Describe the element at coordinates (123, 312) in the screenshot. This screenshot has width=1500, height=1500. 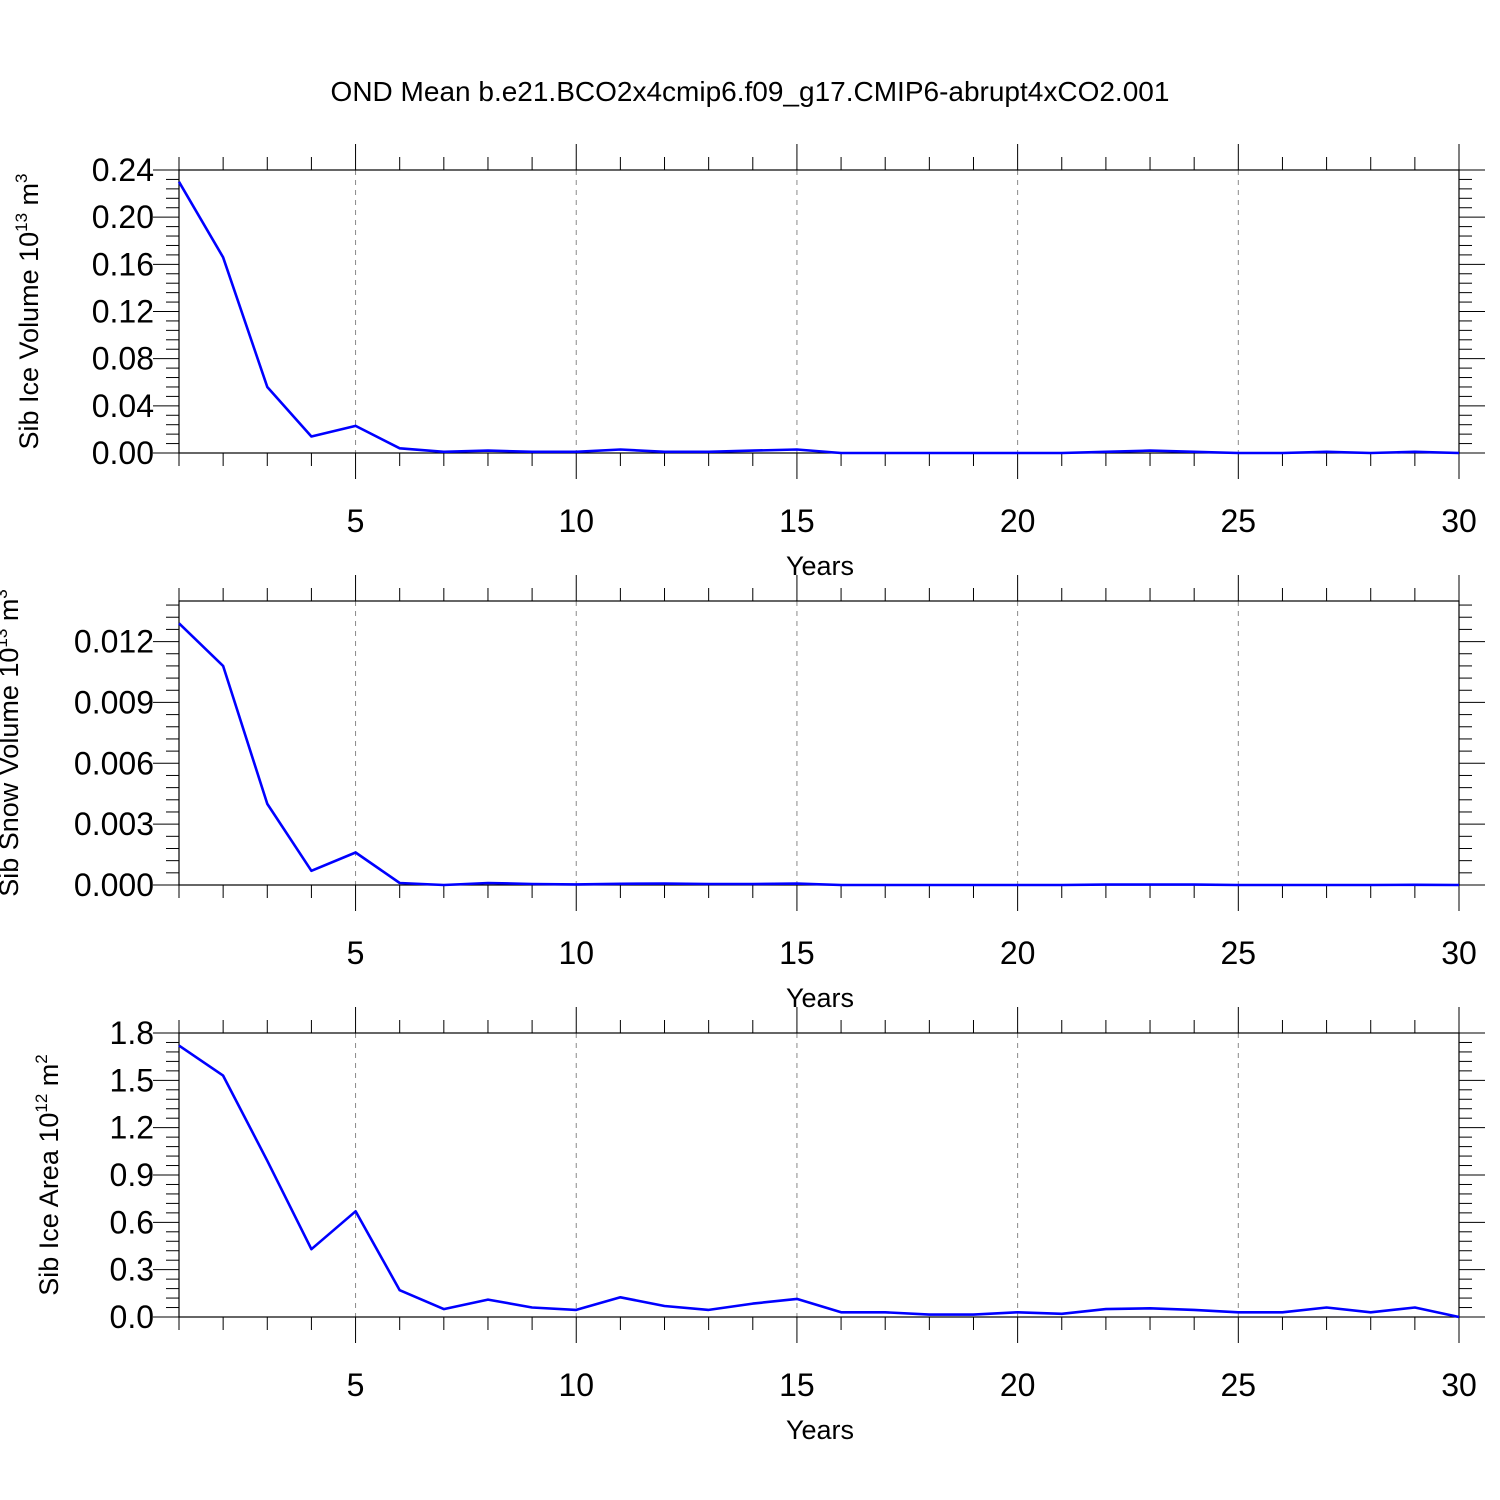
I see `y-tick-label: 0.12` at that location.